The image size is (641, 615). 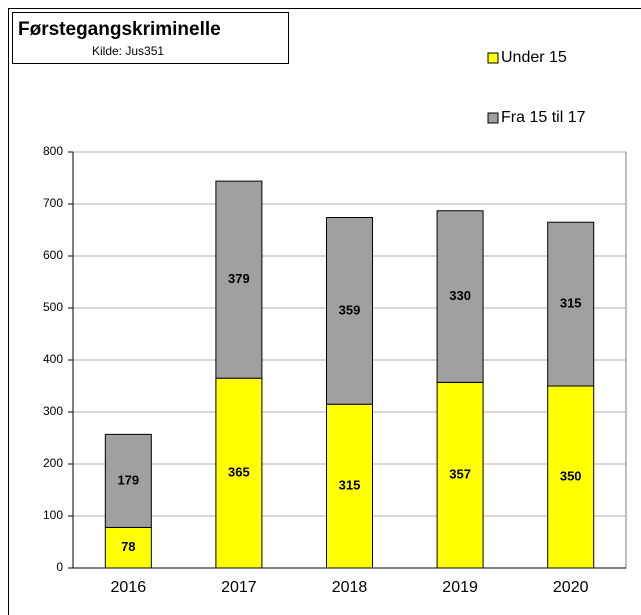 I want to click on data-label: 179, so click(x=128, y=479).